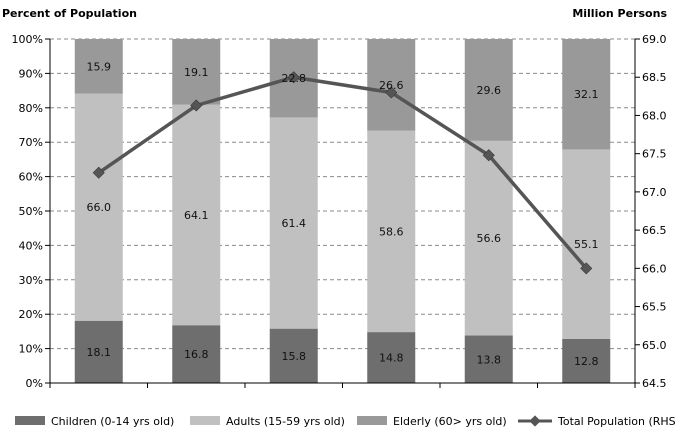  I want to click on legend-label-adults: Adults (15-59 yrs old), so click(285, 421).